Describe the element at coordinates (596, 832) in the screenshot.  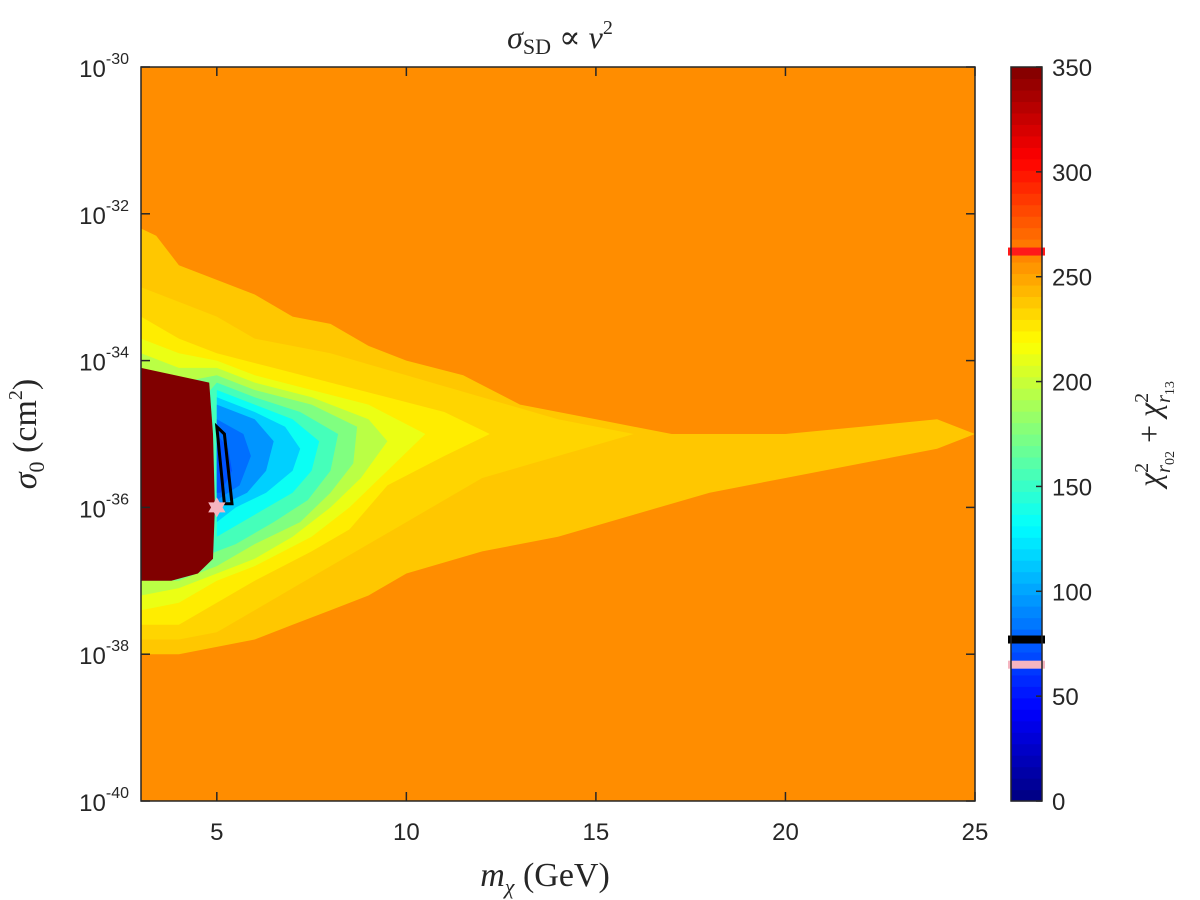
I see `x-tick-label: 15` at that location.